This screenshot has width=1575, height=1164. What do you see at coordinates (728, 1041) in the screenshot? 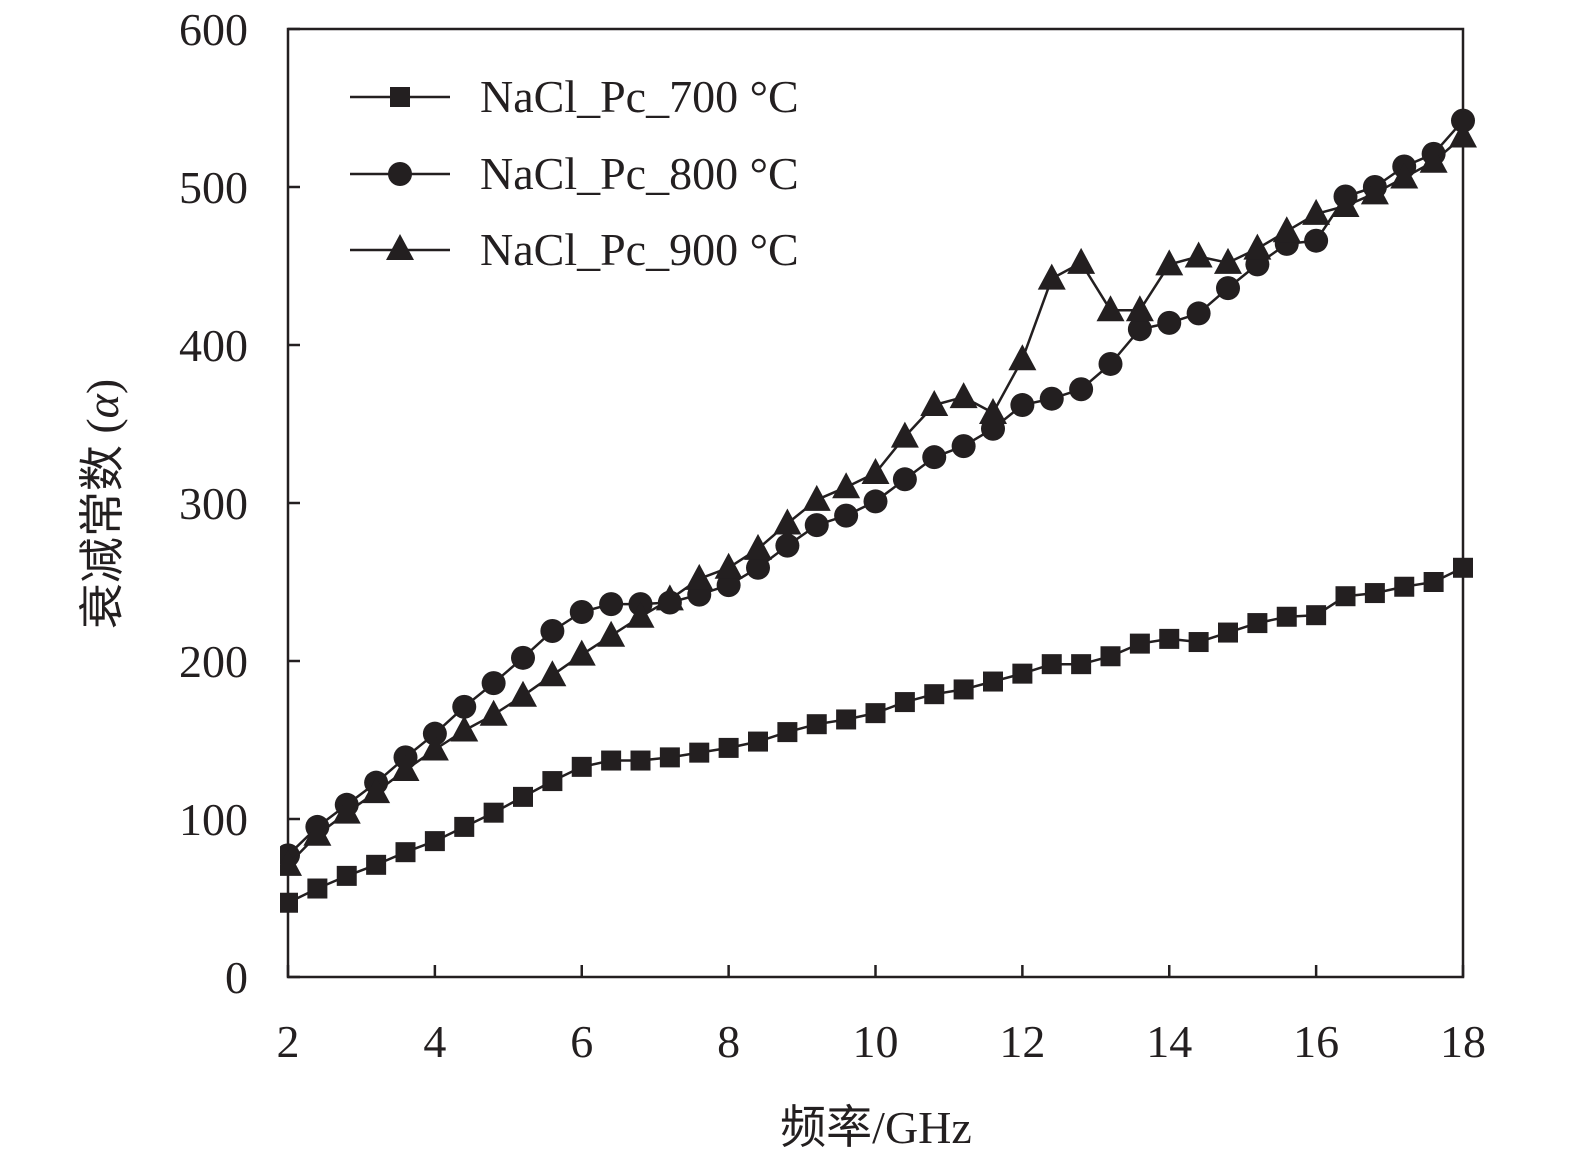
I see `x-tick-label: 8` at bounding box center [728, 1041].